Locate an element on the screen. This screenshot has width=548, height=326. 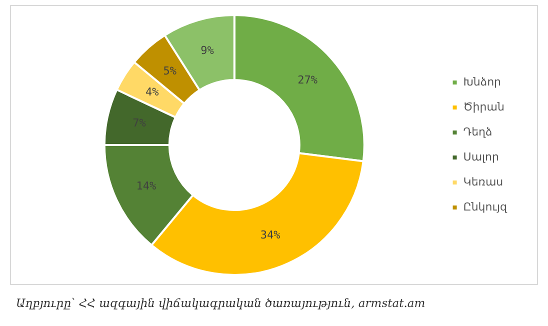
data-label: 34% is located at coordinates (270, 235).